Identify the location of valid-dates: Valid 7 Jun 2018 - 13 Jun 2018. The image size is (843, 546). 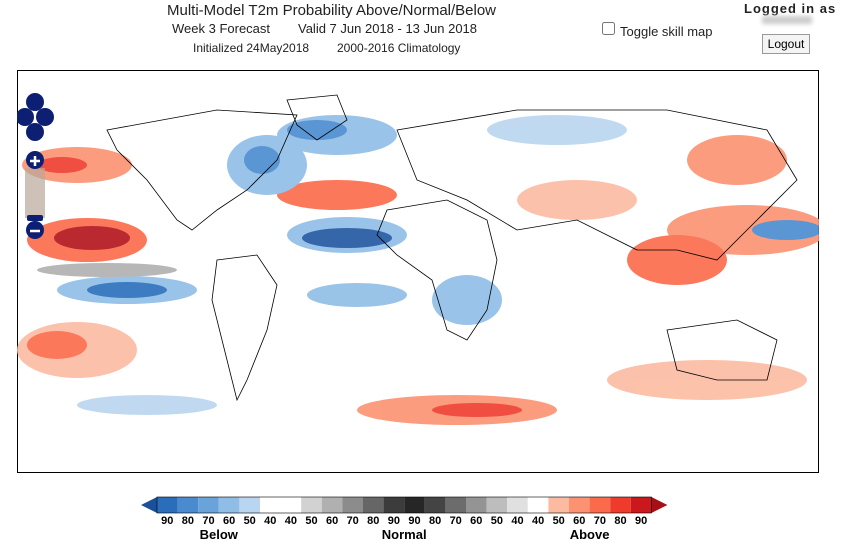
(388, 28).